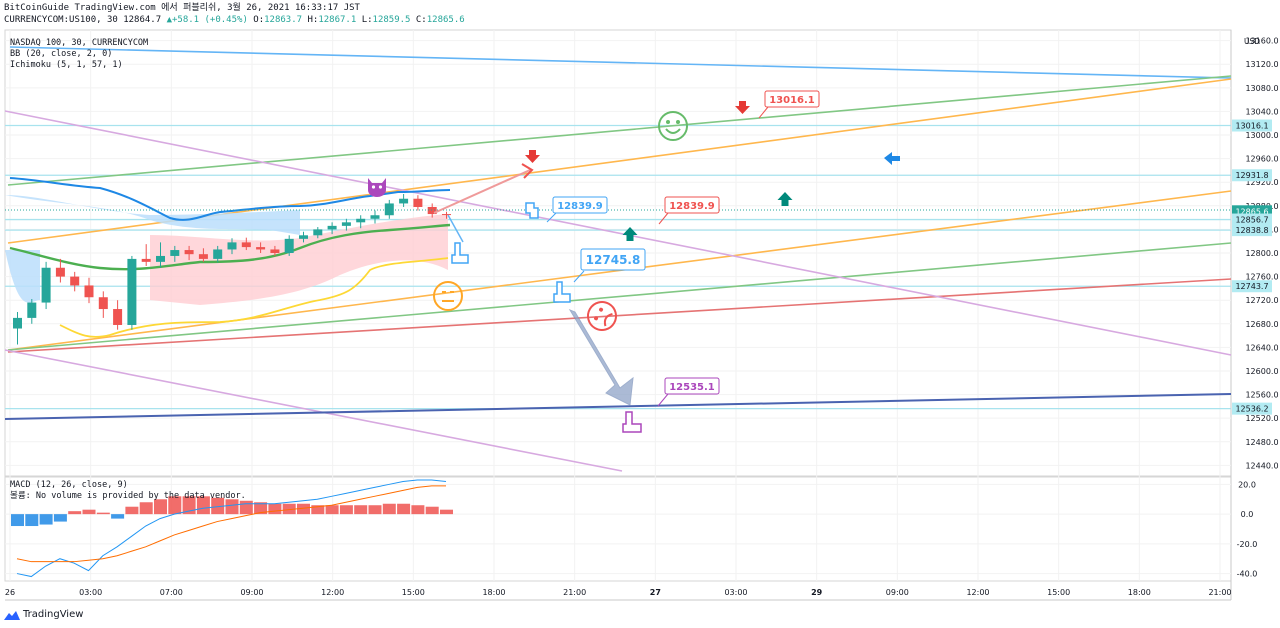  I want to click on macd-tick-label: 0.0, so click(1247, 514).